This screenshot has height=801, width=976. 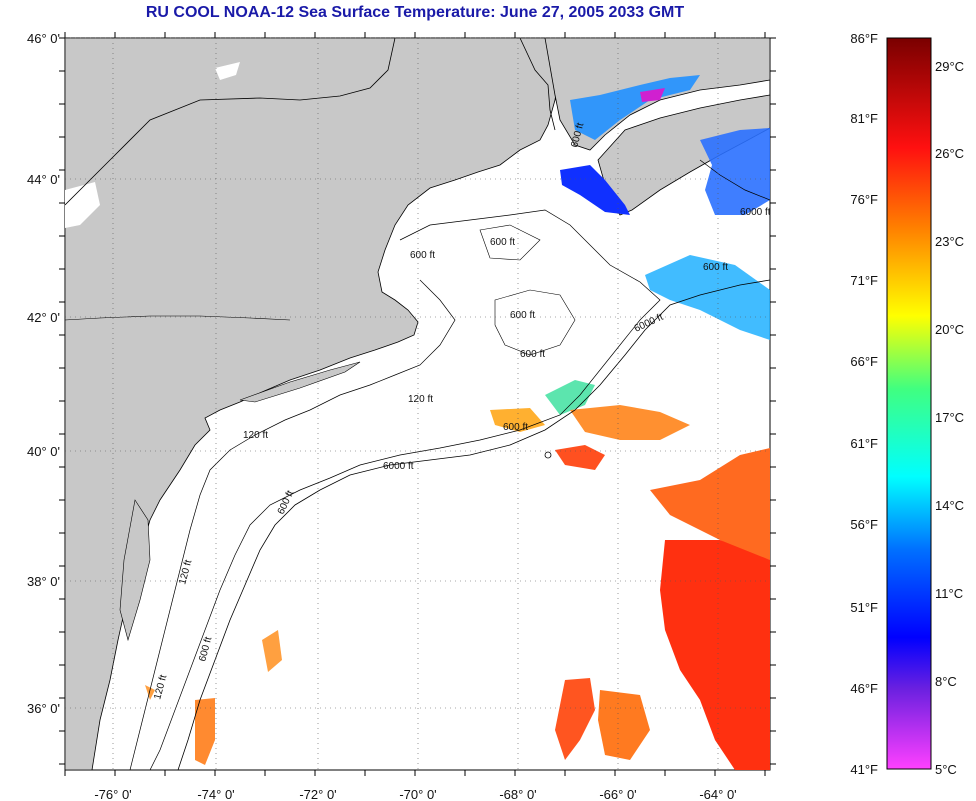 I want to click on colorbar-f-label: 71°F, so click(x=864, y=280).